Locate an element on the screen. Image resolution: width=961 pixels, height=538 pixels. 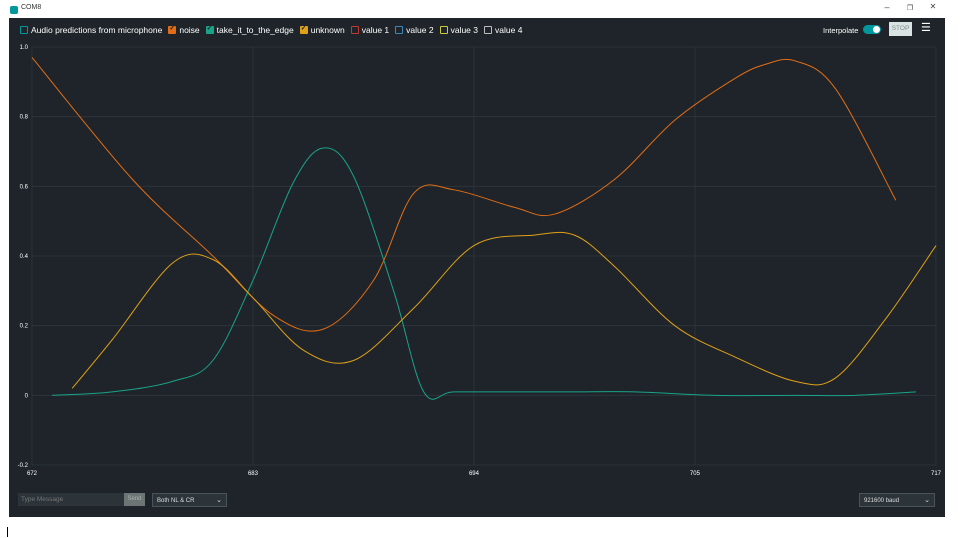
stop-button: STOP is located at coordinates (900, 29).